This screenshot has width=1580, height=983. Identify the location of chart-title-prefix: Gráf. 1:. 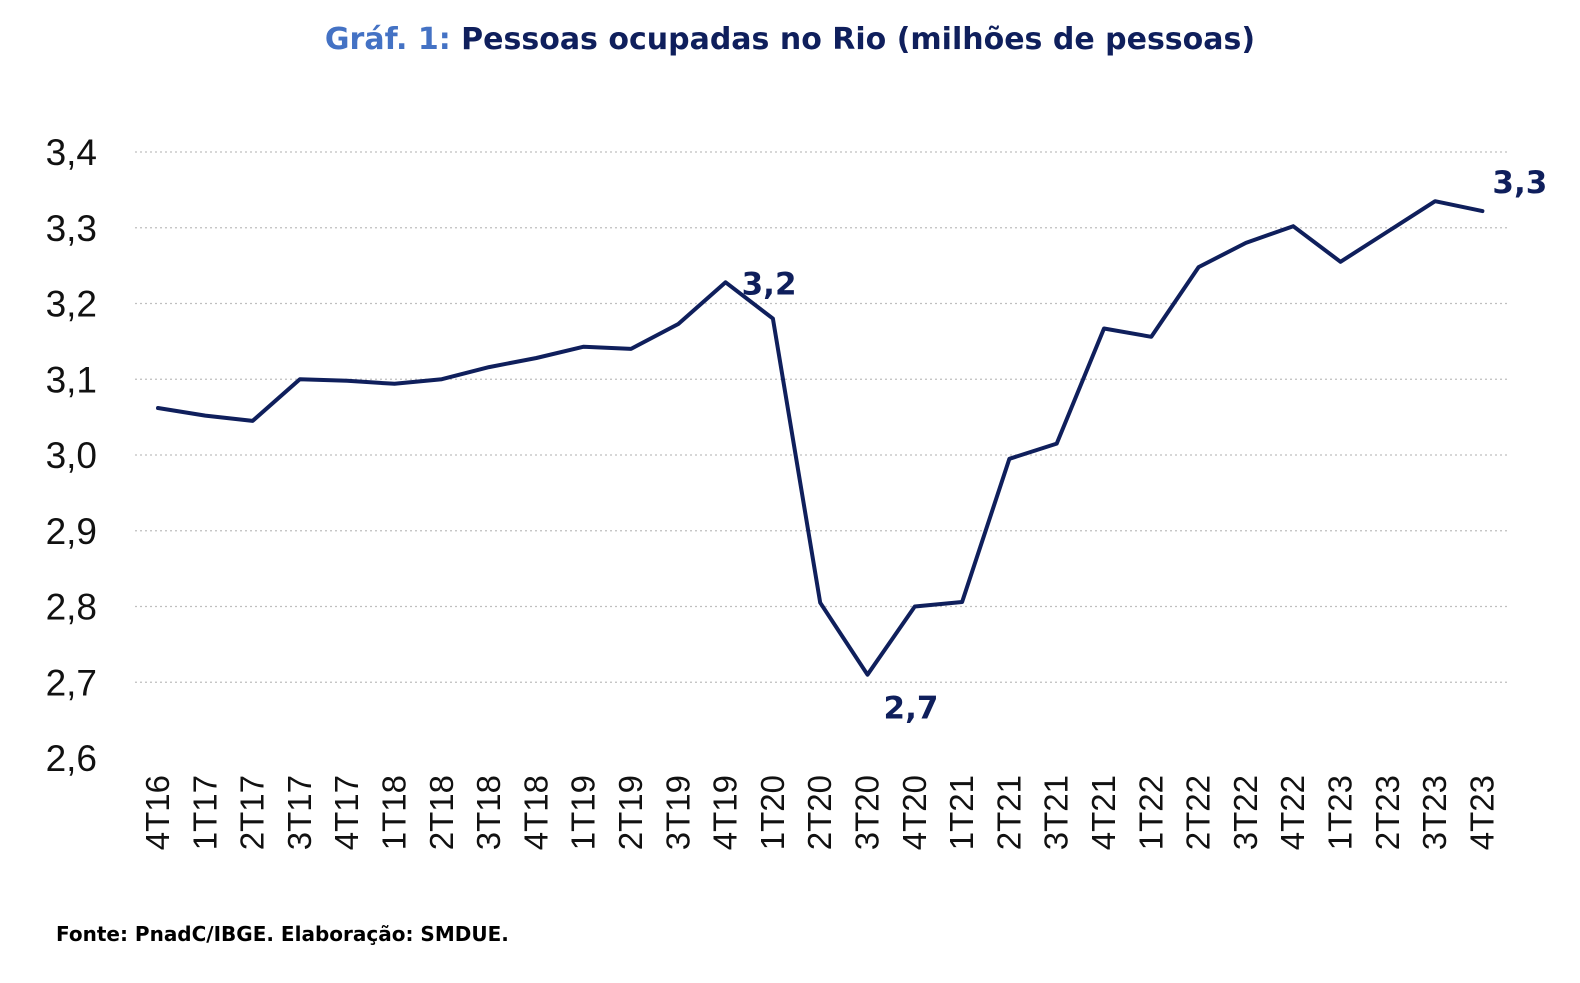
(387, 39).